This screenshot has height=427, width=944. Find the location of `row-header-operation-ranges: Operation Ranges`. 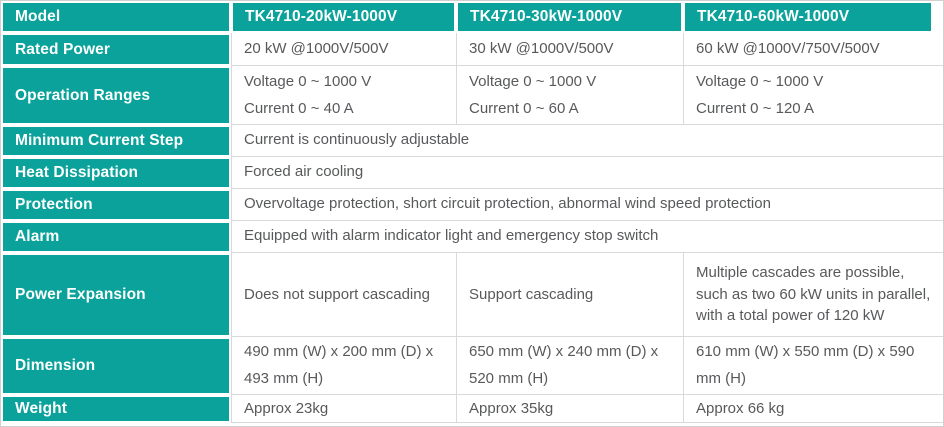

row-header-operation-ranges: Operation Ranges is located at coordinates (116, 95).